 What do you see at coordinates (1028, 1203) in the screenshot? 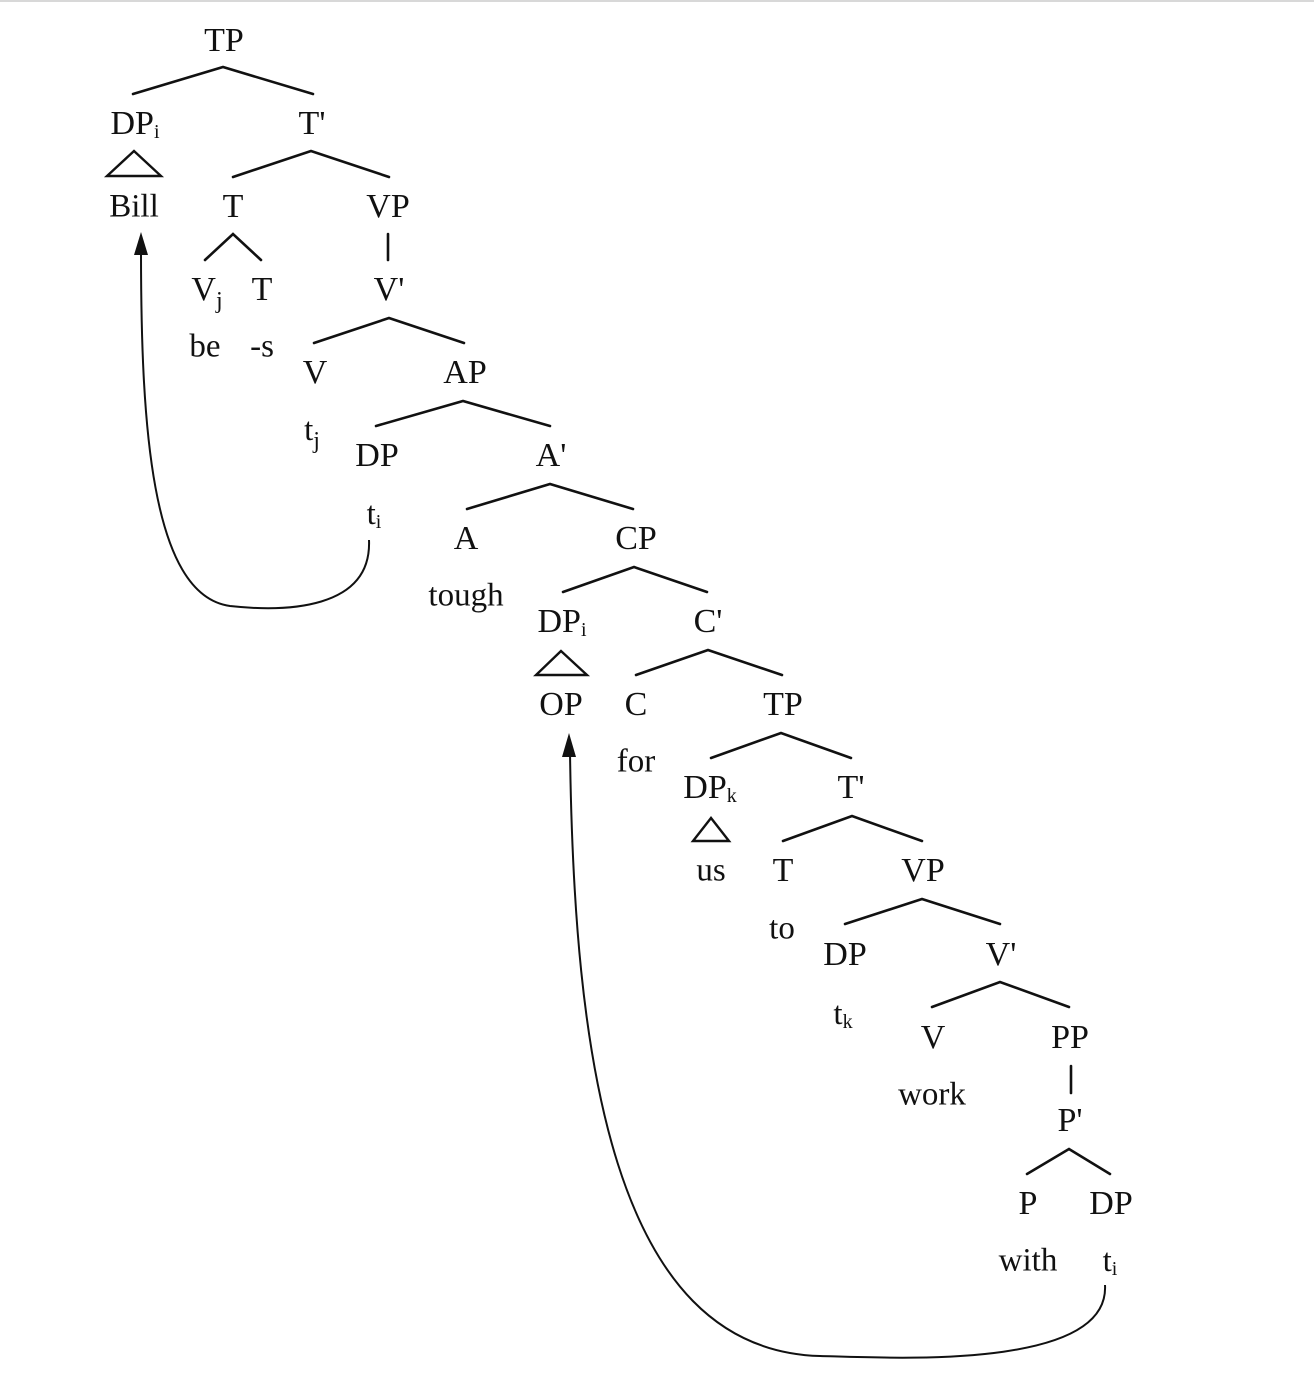
I see `node-p-head: P` at bounding box center [1028, 1203].